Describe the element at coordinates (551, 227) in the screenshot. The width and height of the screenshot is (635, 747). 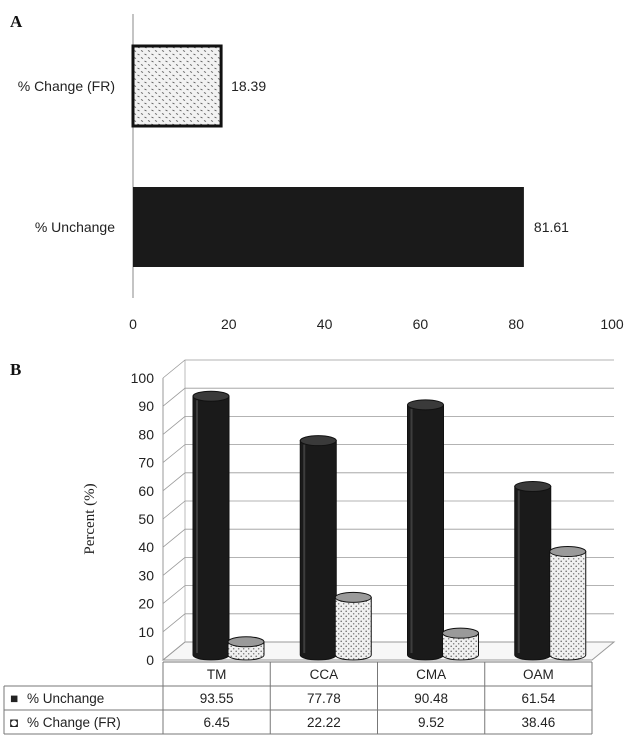
I see `data-label: 81.61` at that location.